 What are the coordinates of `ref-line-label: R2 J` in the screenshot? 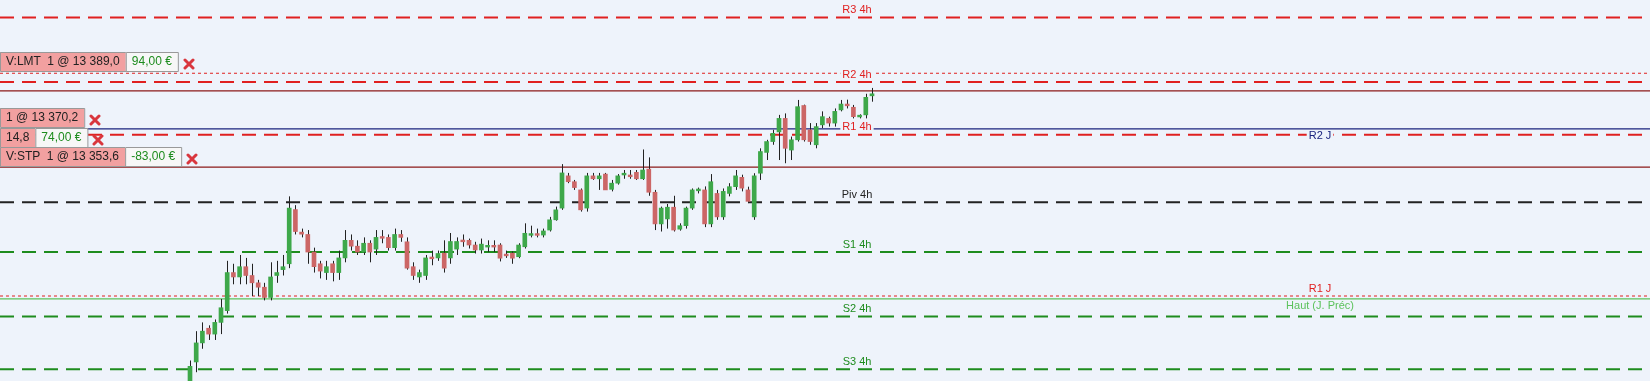 It's located at (1320, 135).